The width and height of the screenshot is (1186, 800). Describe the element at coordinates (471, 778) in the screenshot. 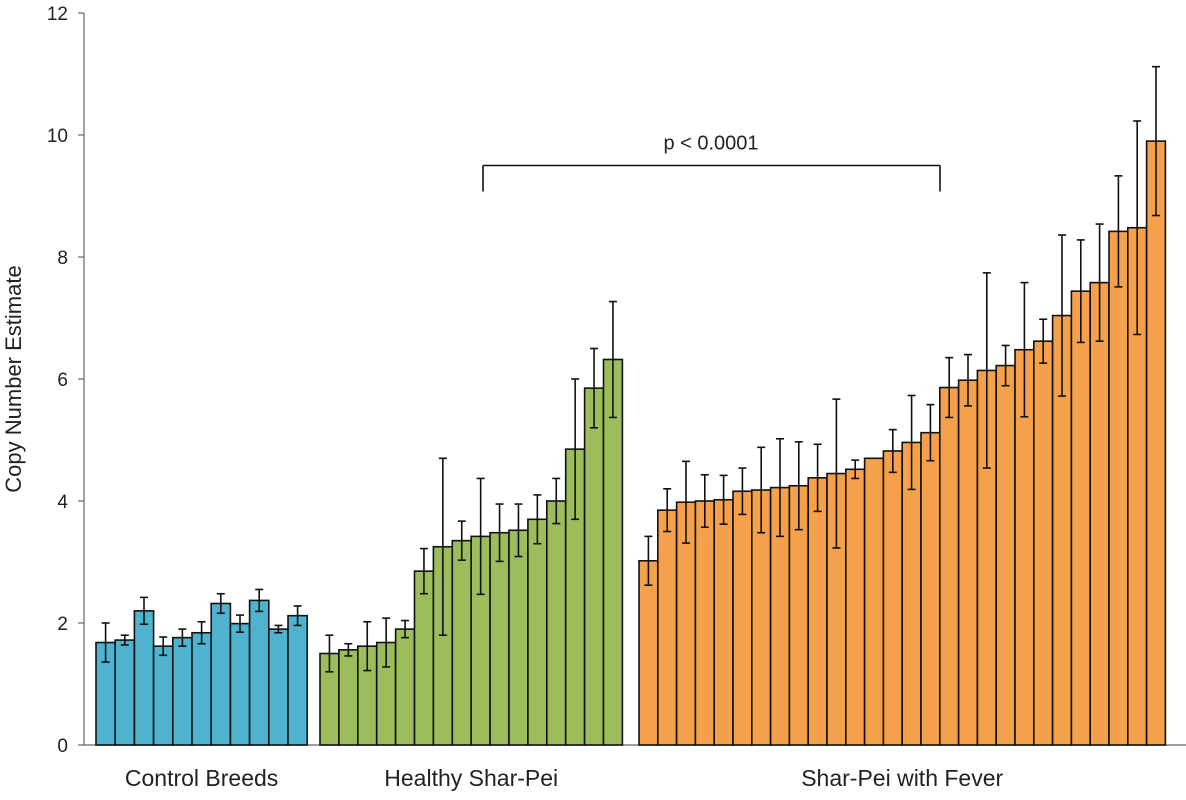

I see `group-label: Healthy Shar-Pei` at that location.